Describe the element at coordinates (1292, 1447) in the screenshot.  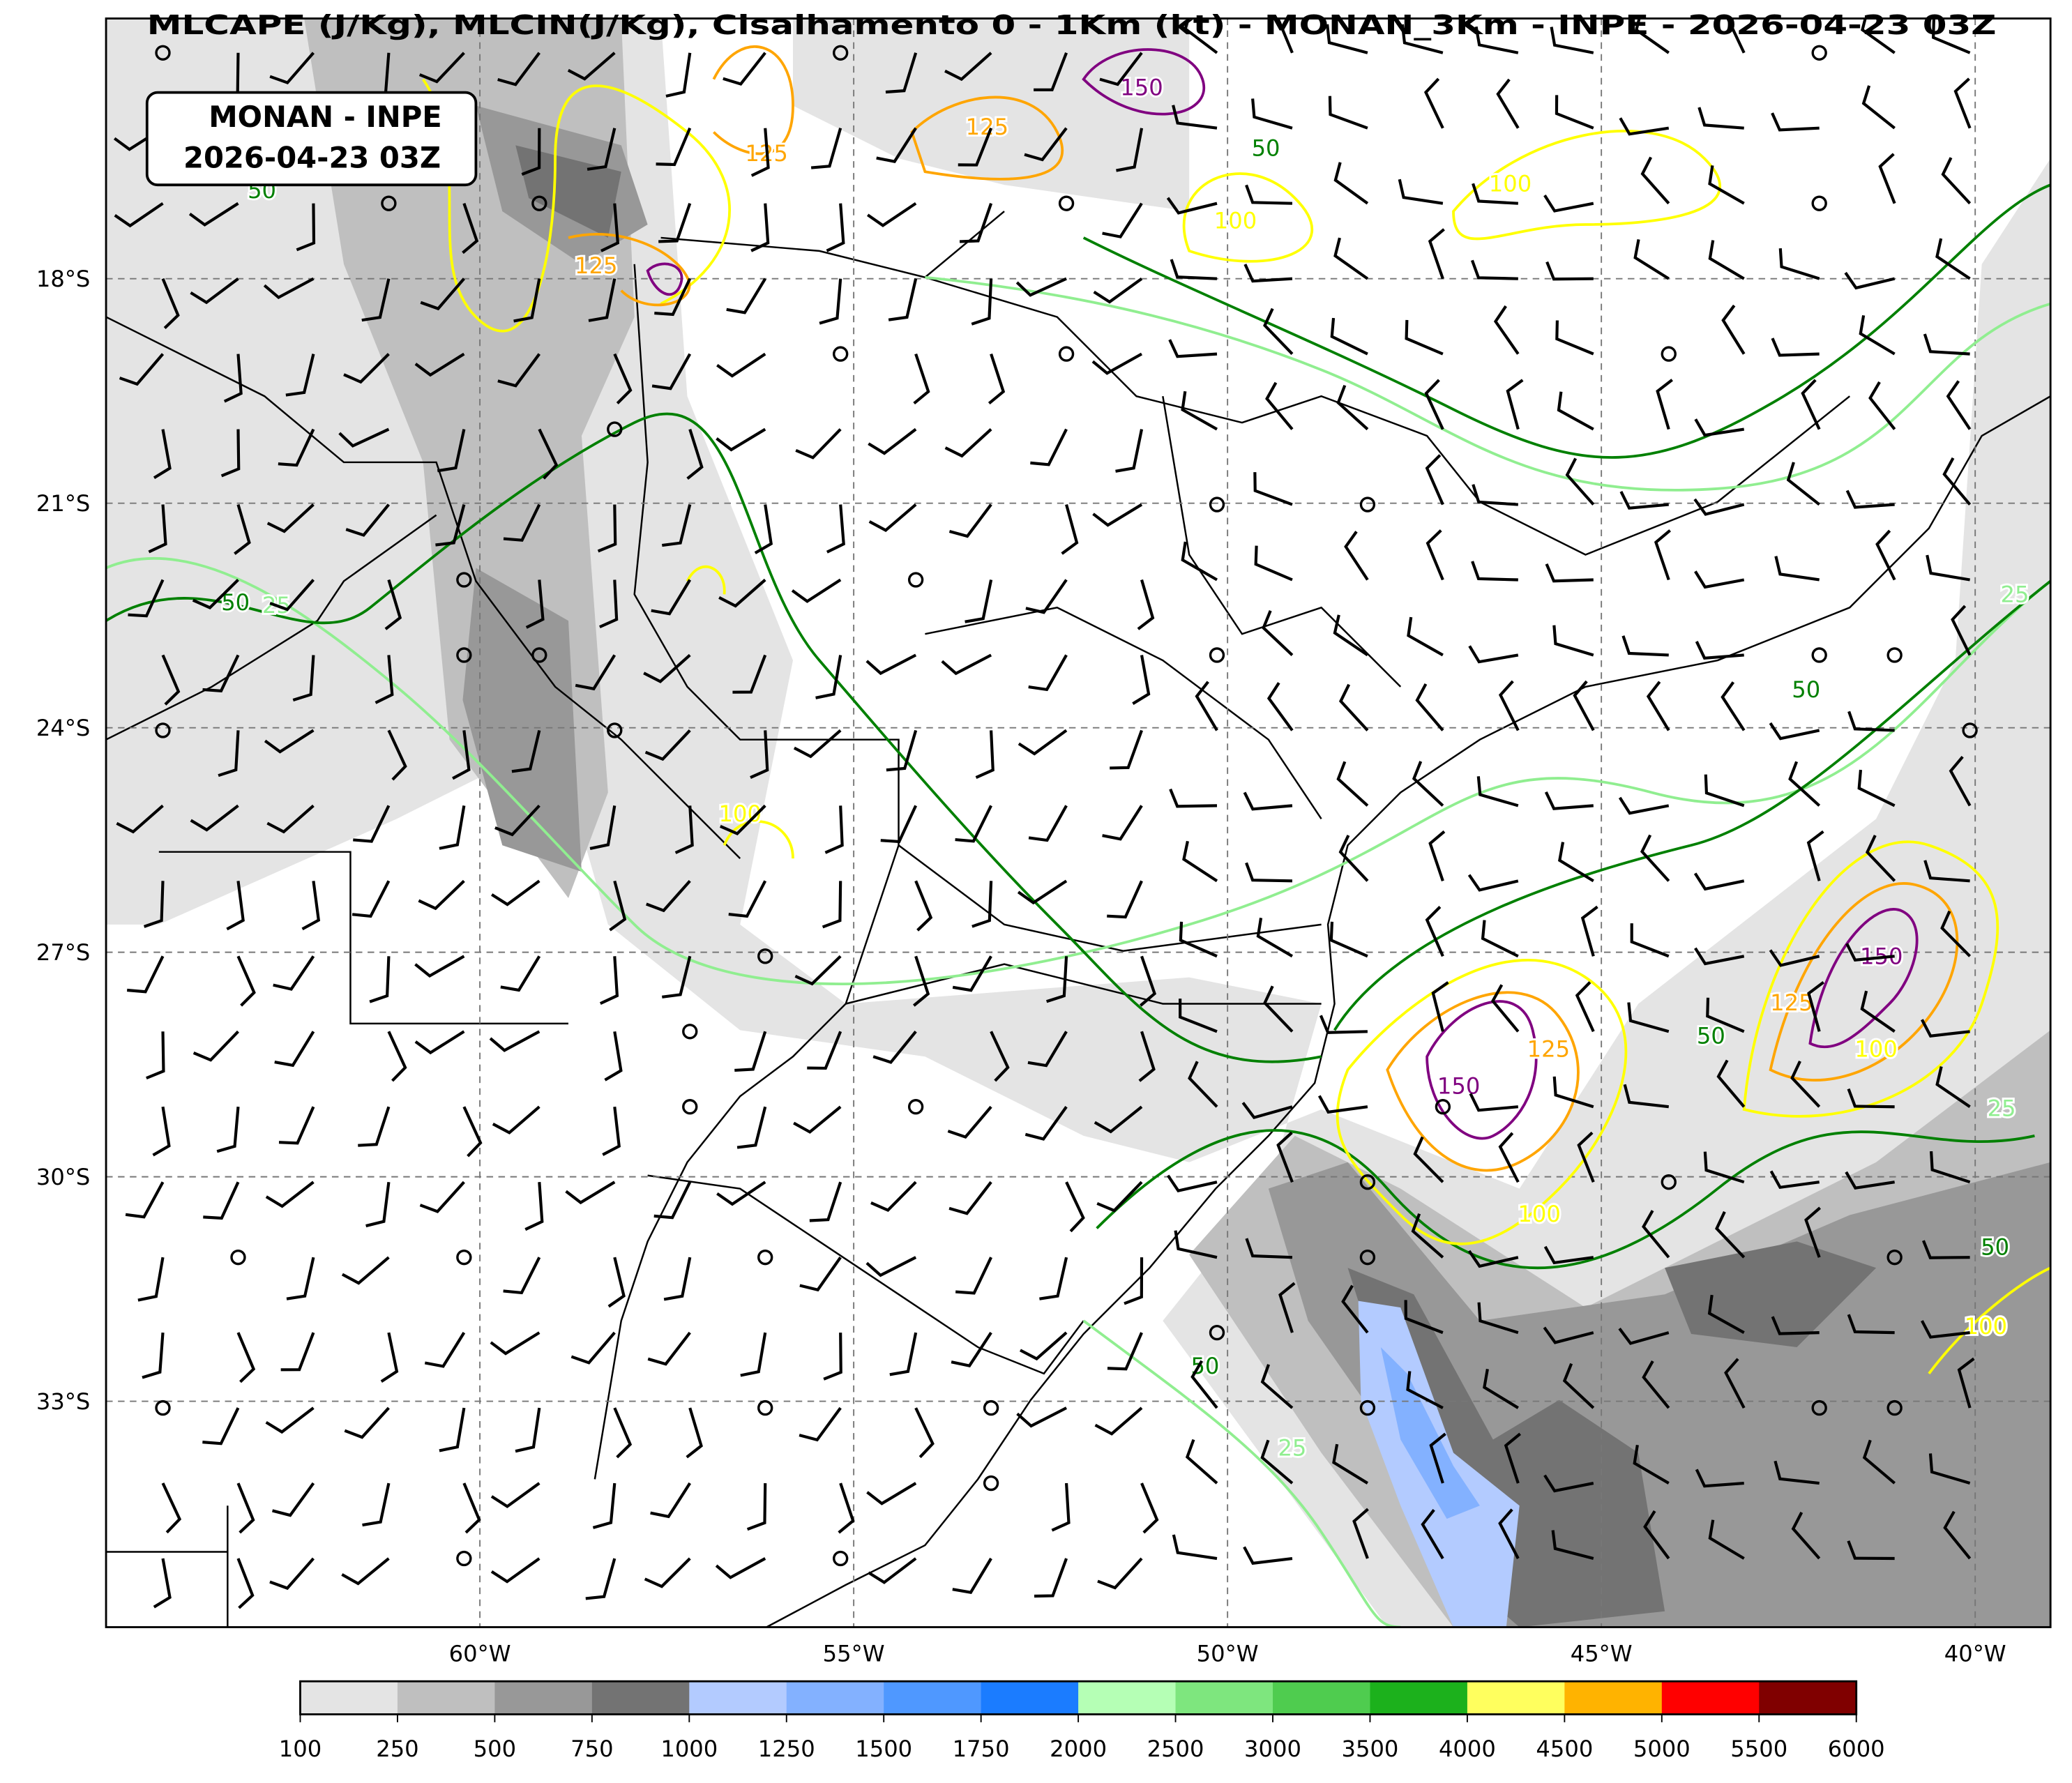
I see `contour-label: 25` at that location.